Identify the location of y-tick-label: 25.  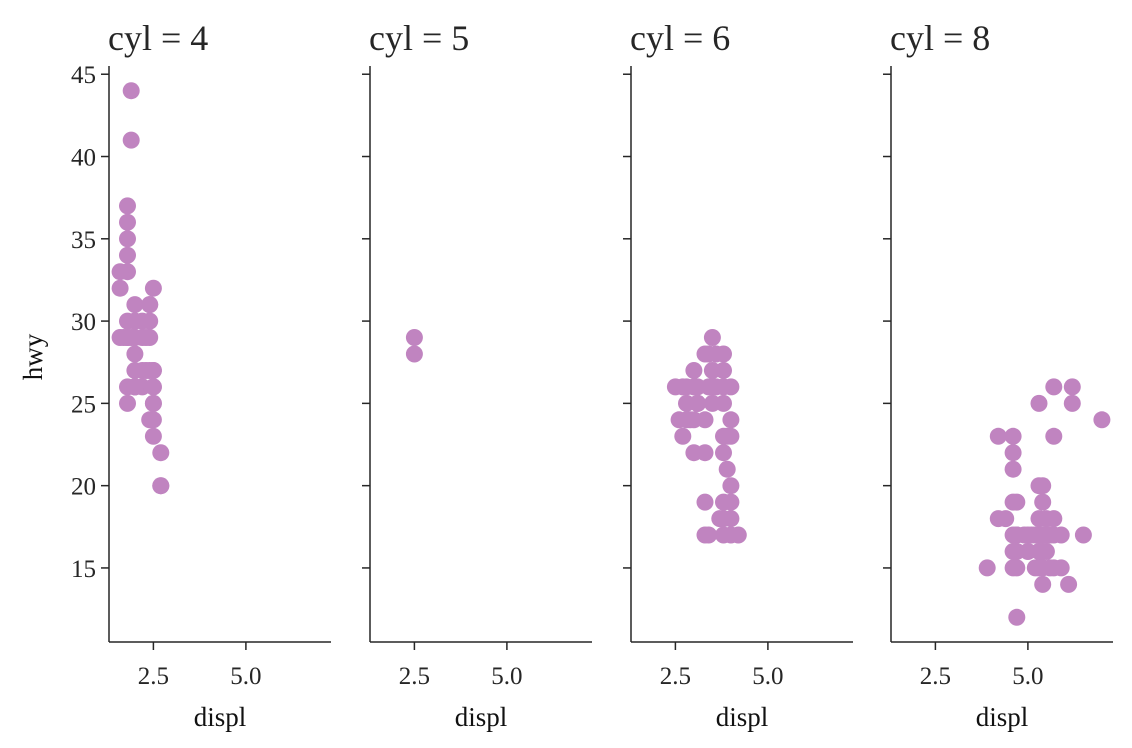
(83, 404).